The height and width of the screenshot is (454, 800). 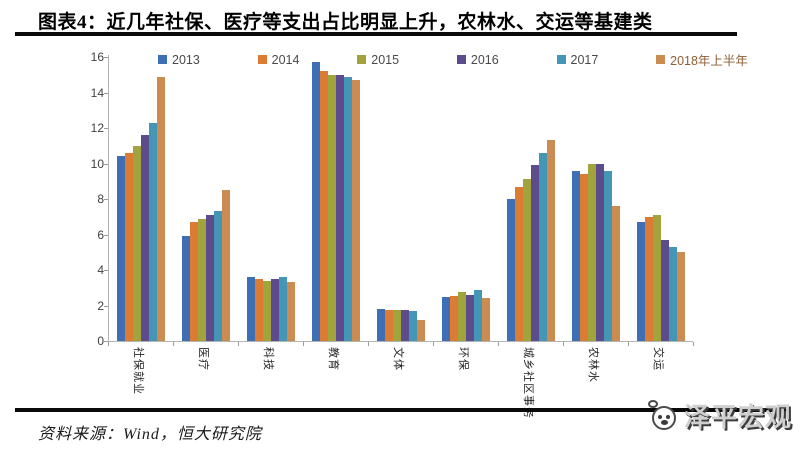 What do you see at coordinates (186, 59) in the screenshot?
I see `legend-label: 2013` at bounding box center [186, 59].